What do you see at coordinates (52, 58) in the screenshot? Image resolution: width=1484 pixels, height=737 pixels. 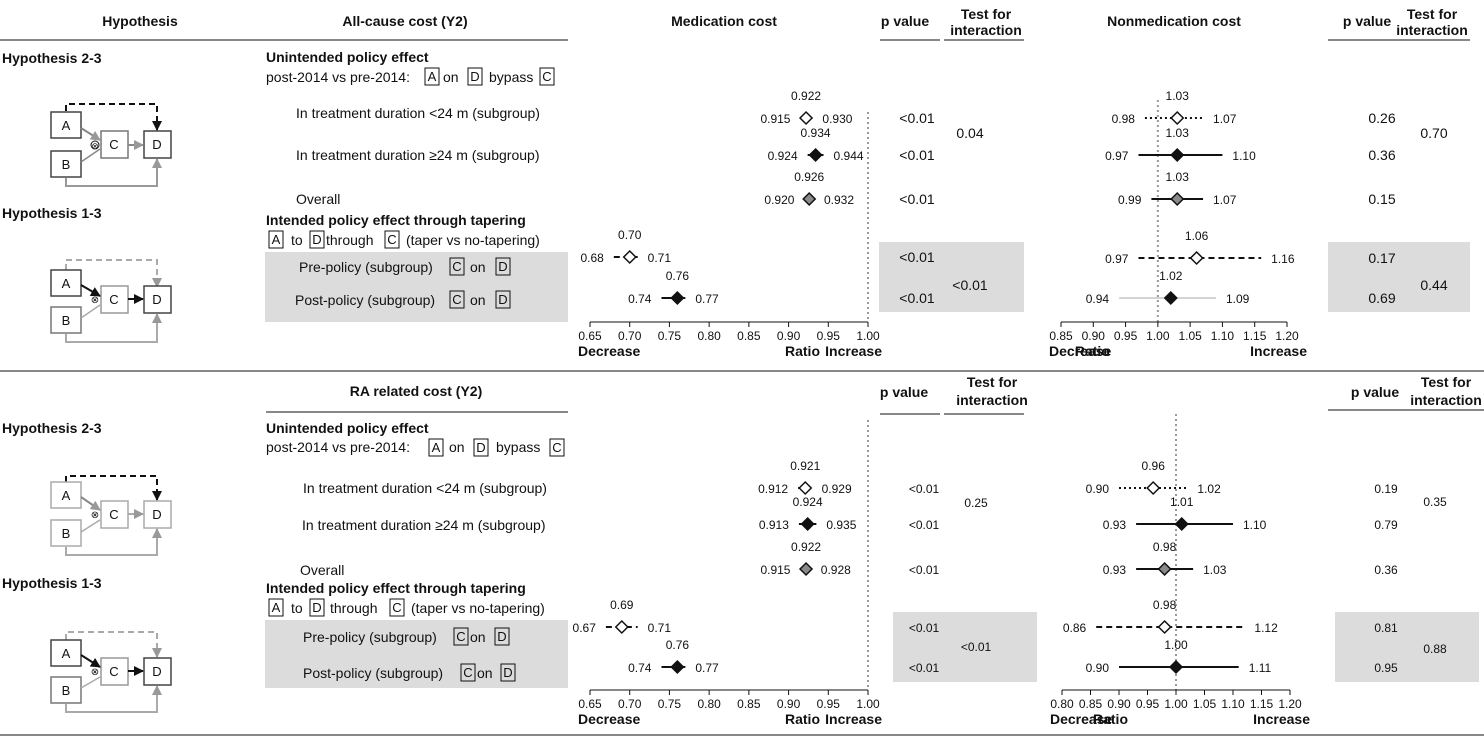 I see `hypothesis-2-3-label: Hypothesis 2-3` at bounding box center [52, 58].